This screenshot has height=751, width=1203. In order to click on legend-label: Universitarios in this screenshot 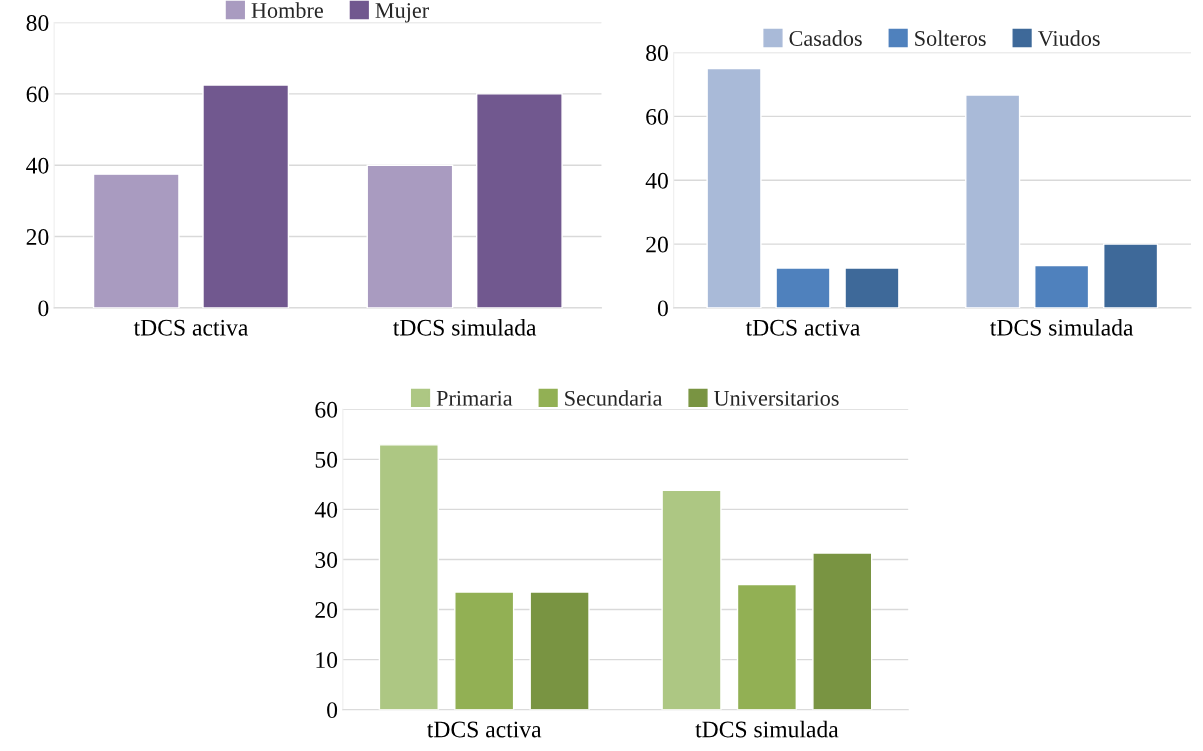, I will do `click(776, 398)`.